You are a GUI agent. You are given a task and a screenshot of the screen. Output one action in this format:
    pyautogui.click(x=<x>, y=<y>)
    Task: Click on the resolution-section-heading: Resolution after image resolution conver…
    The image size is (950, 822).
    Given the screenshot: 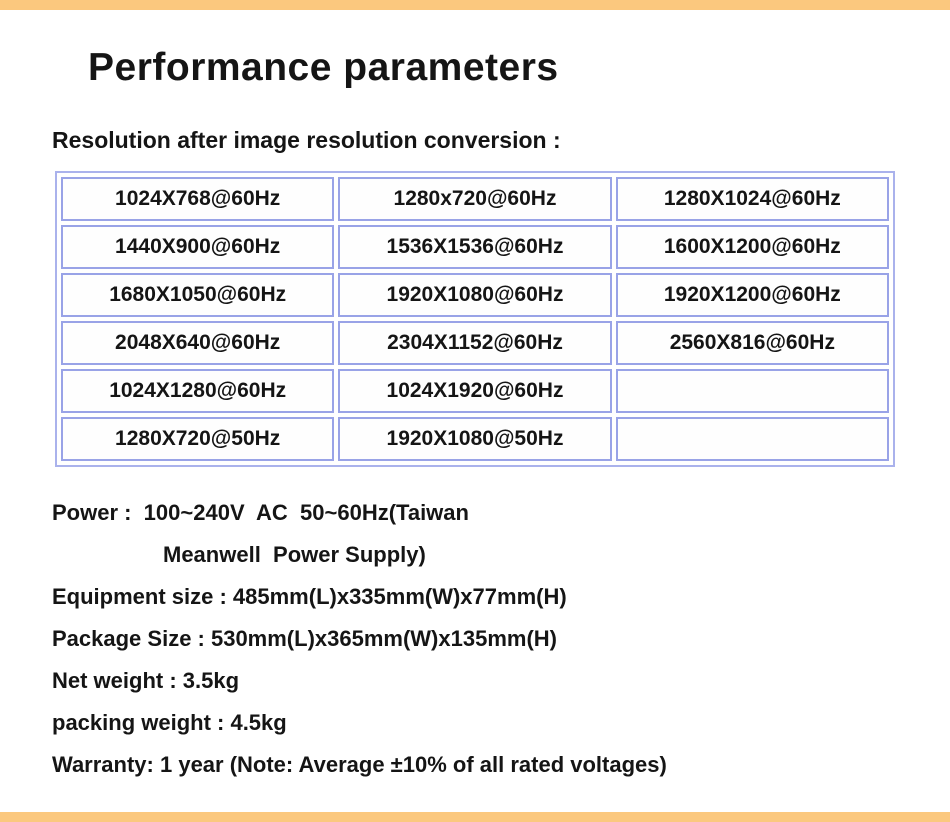 What is the action you would take?
    pyautogui.click(x=306, y=140)
    